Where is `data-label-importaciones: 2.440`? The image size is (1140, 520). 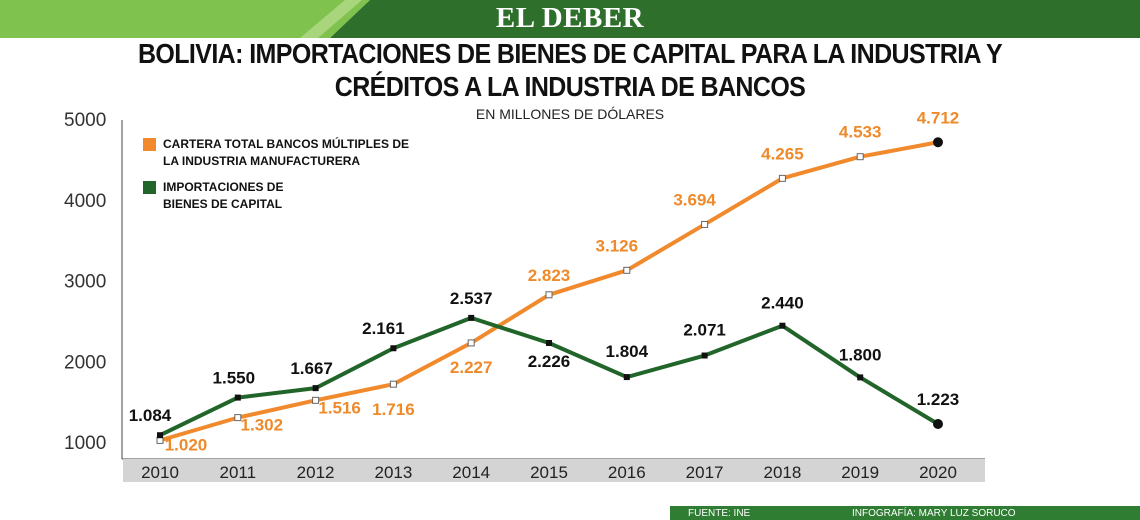 data-label-importaciones: 2.440 is located at coordinates (782, 303).